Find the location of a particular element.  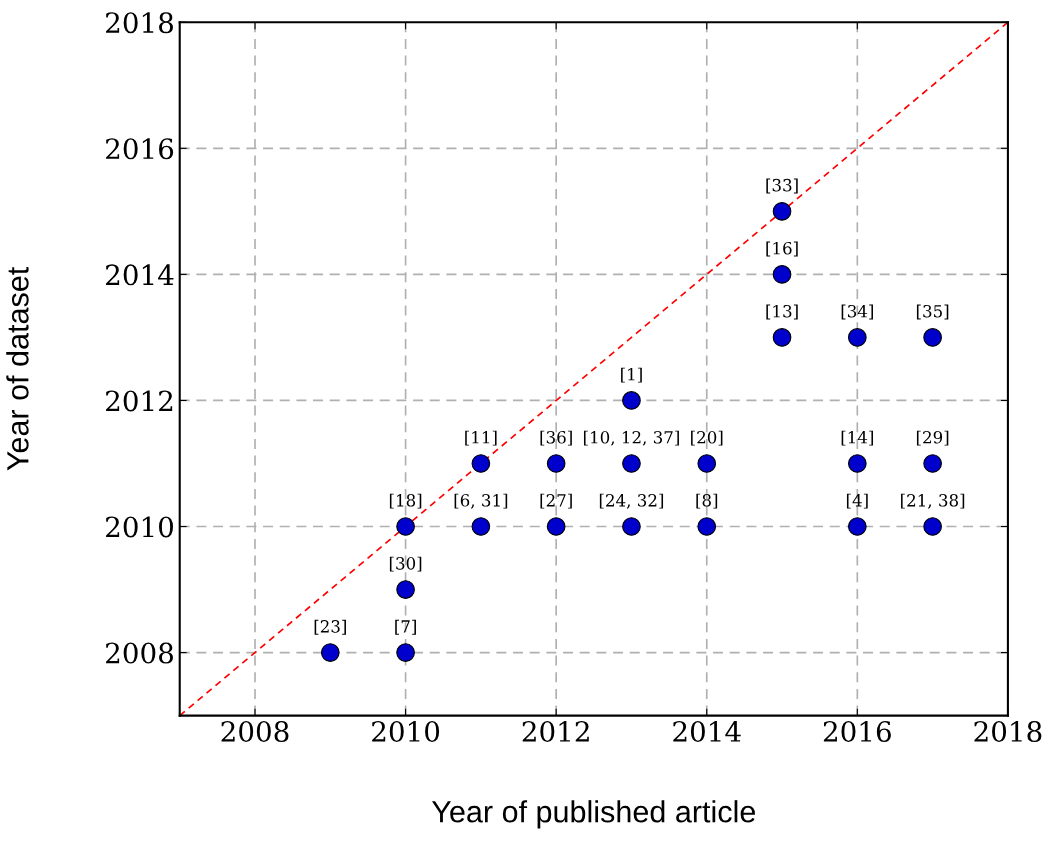

annotation: [8] is located at coordinates (707, 501).